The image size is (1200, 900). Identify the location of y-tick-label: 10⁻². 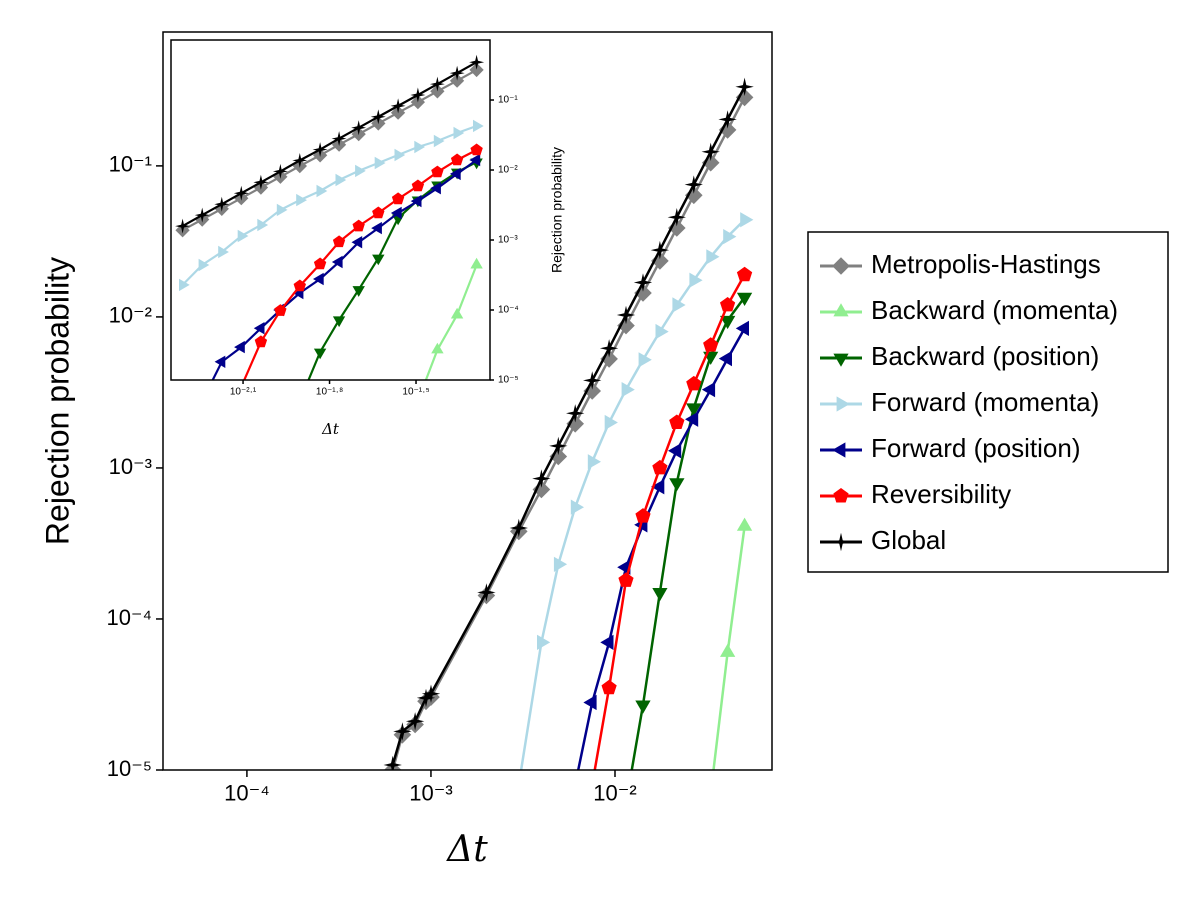
(508, 170).